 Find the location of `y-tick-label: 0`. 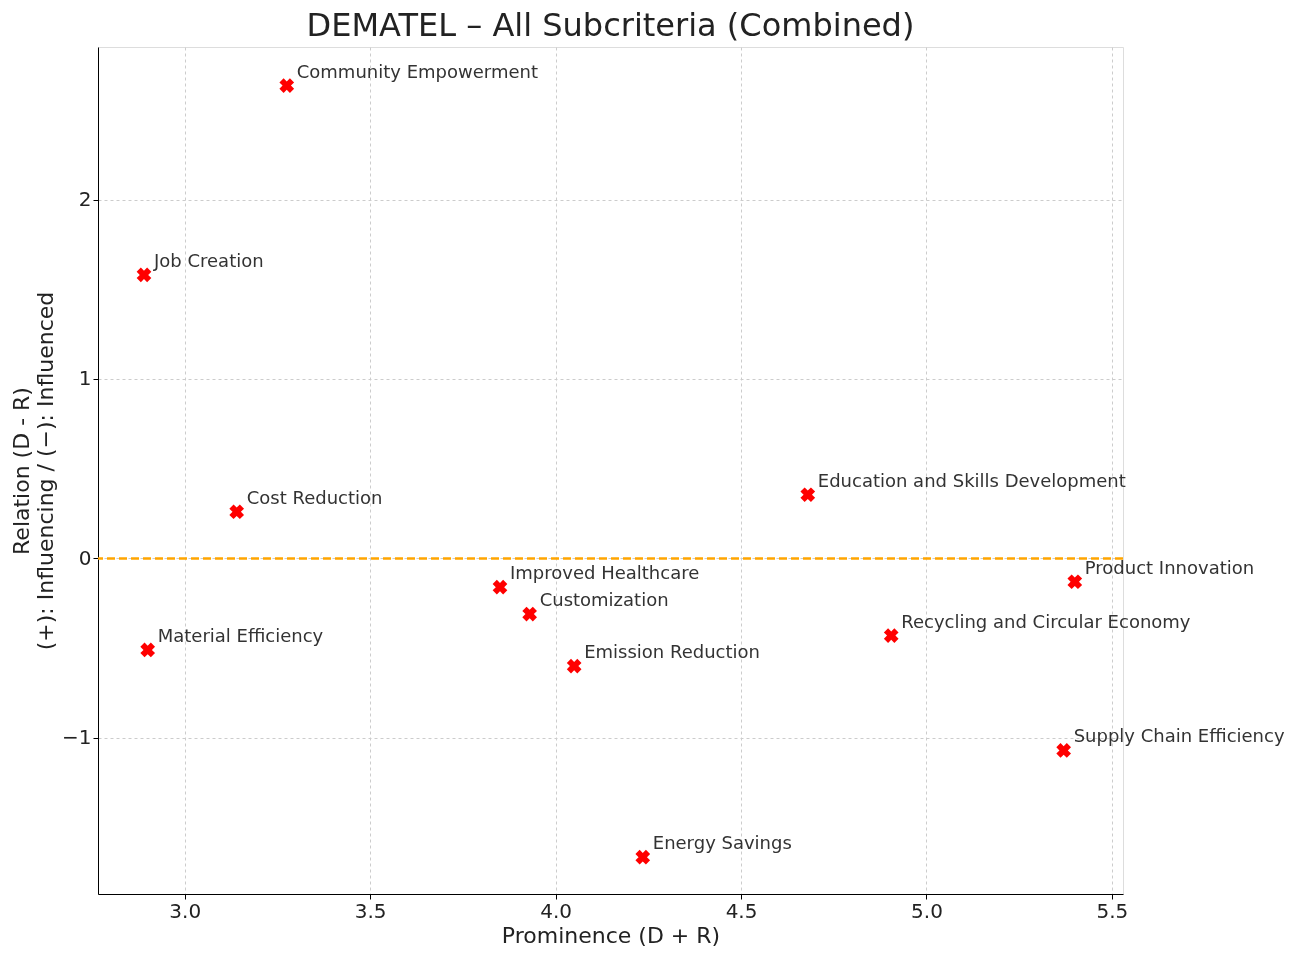

y-tick-label: 0 is located at coordinates (85, 557).